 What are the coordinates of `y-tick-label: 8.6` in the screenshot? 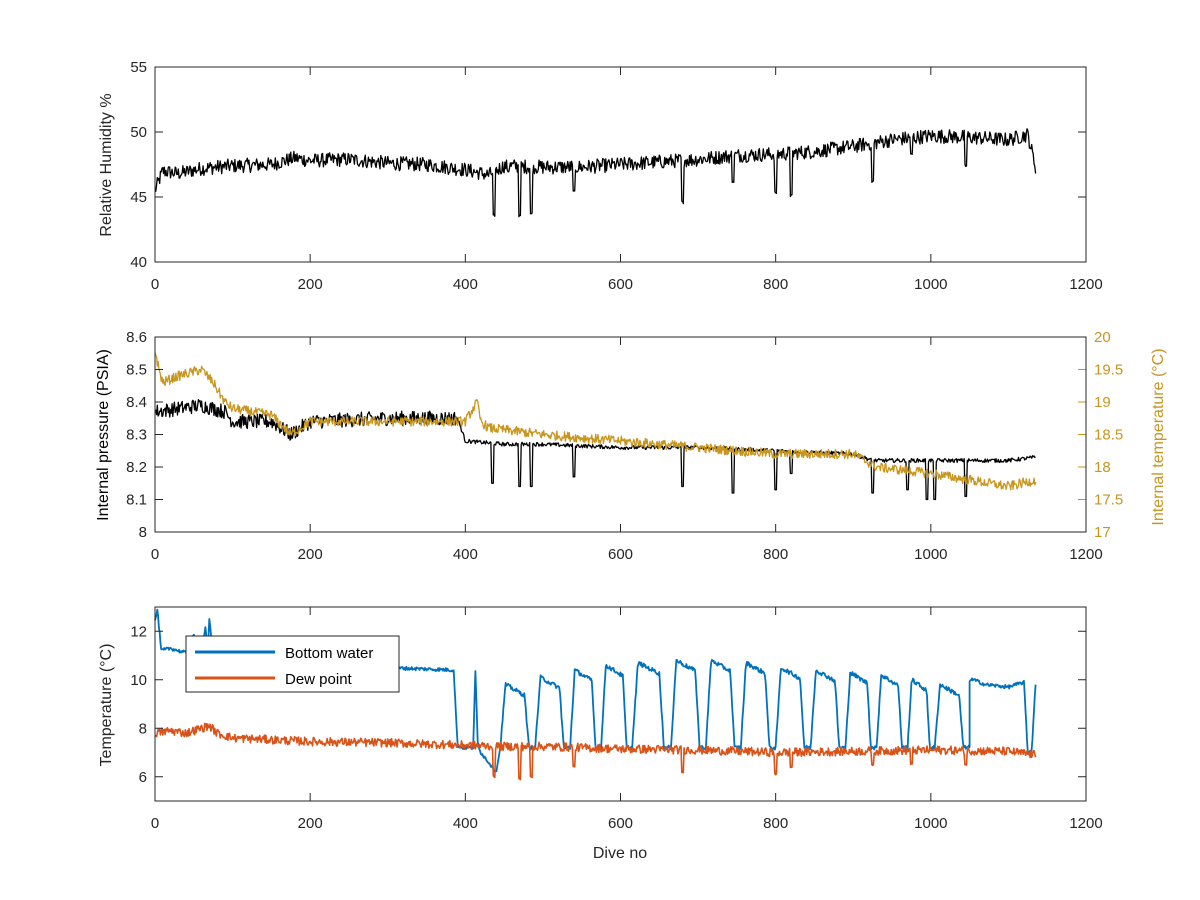 It's located at (136, 337).